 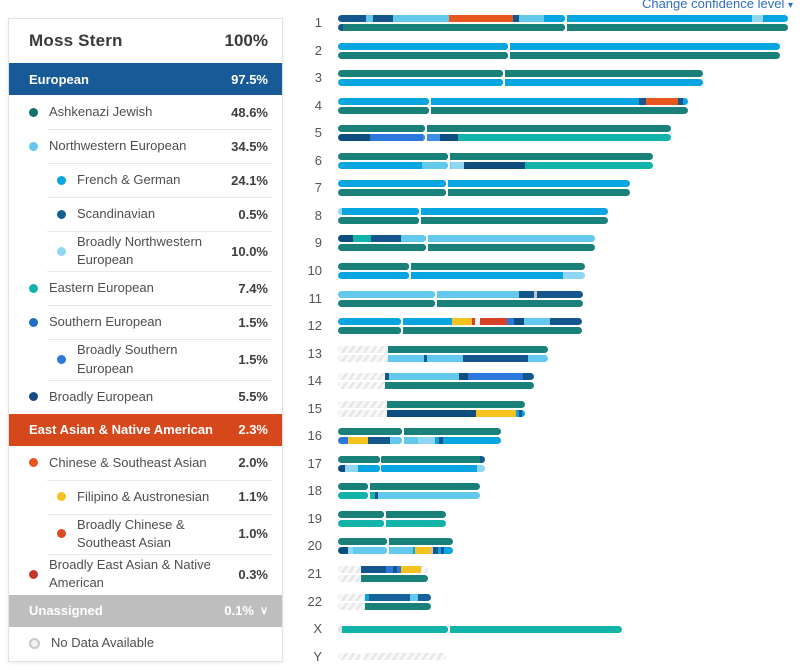 I want to click on chromosome-row-5: 5, so click(x=485, y=133).